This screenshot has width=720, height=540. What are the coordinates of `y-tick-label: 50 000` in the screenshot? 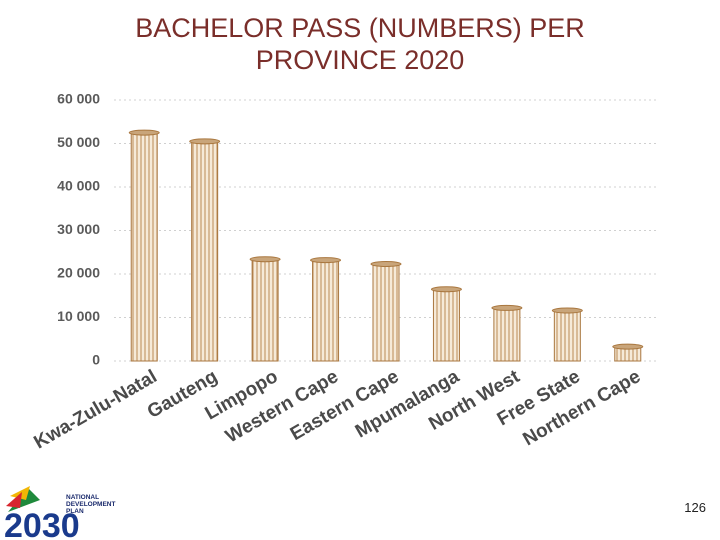 It's located at (78, 142).